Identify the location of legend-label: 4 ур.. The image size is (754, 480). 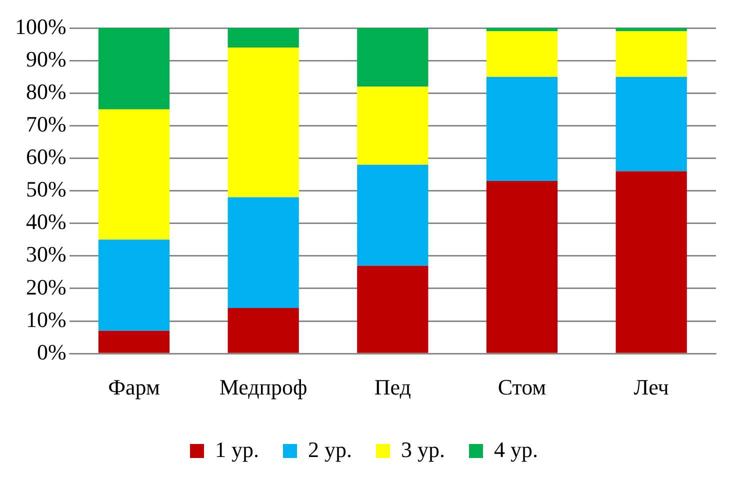
(516, 449).